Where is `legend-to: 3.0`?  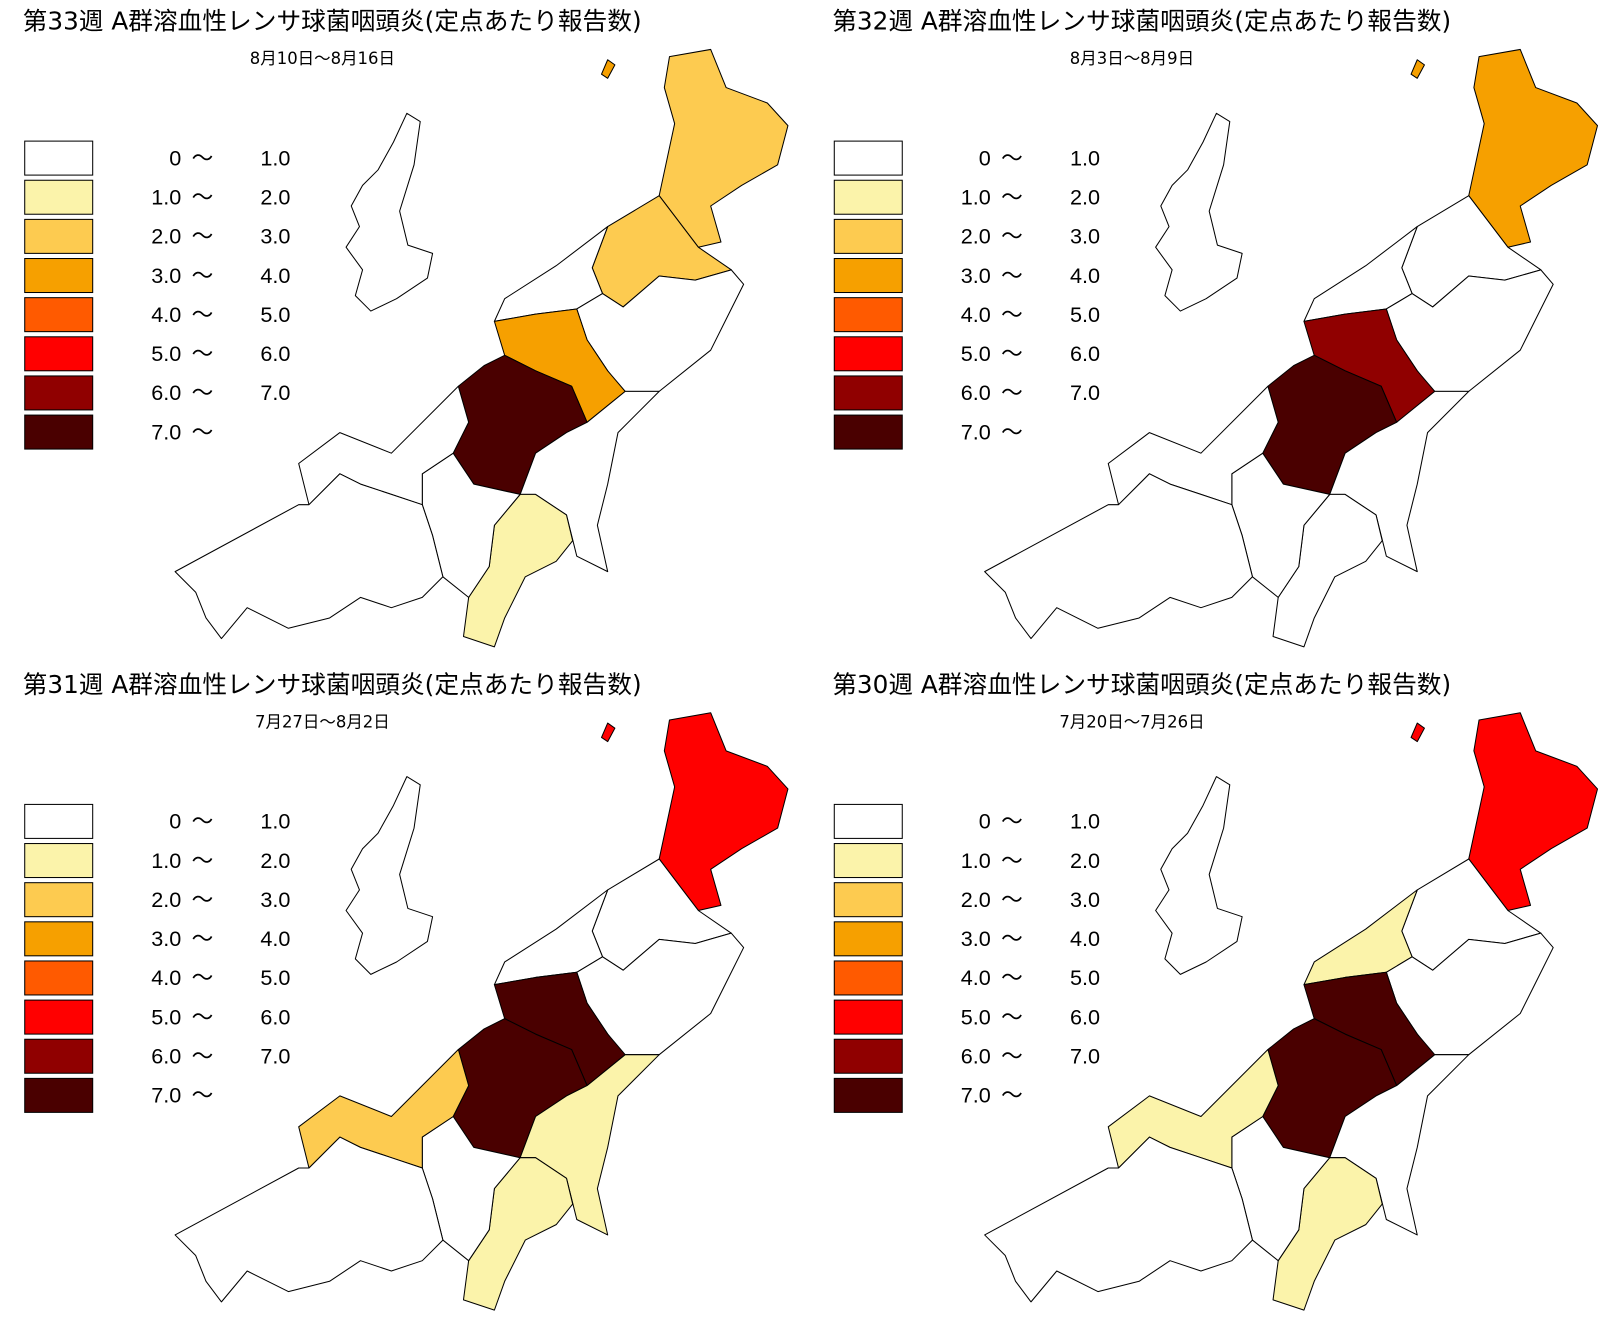
legend-to: 3.0 is located at coordinates (1085, 899).